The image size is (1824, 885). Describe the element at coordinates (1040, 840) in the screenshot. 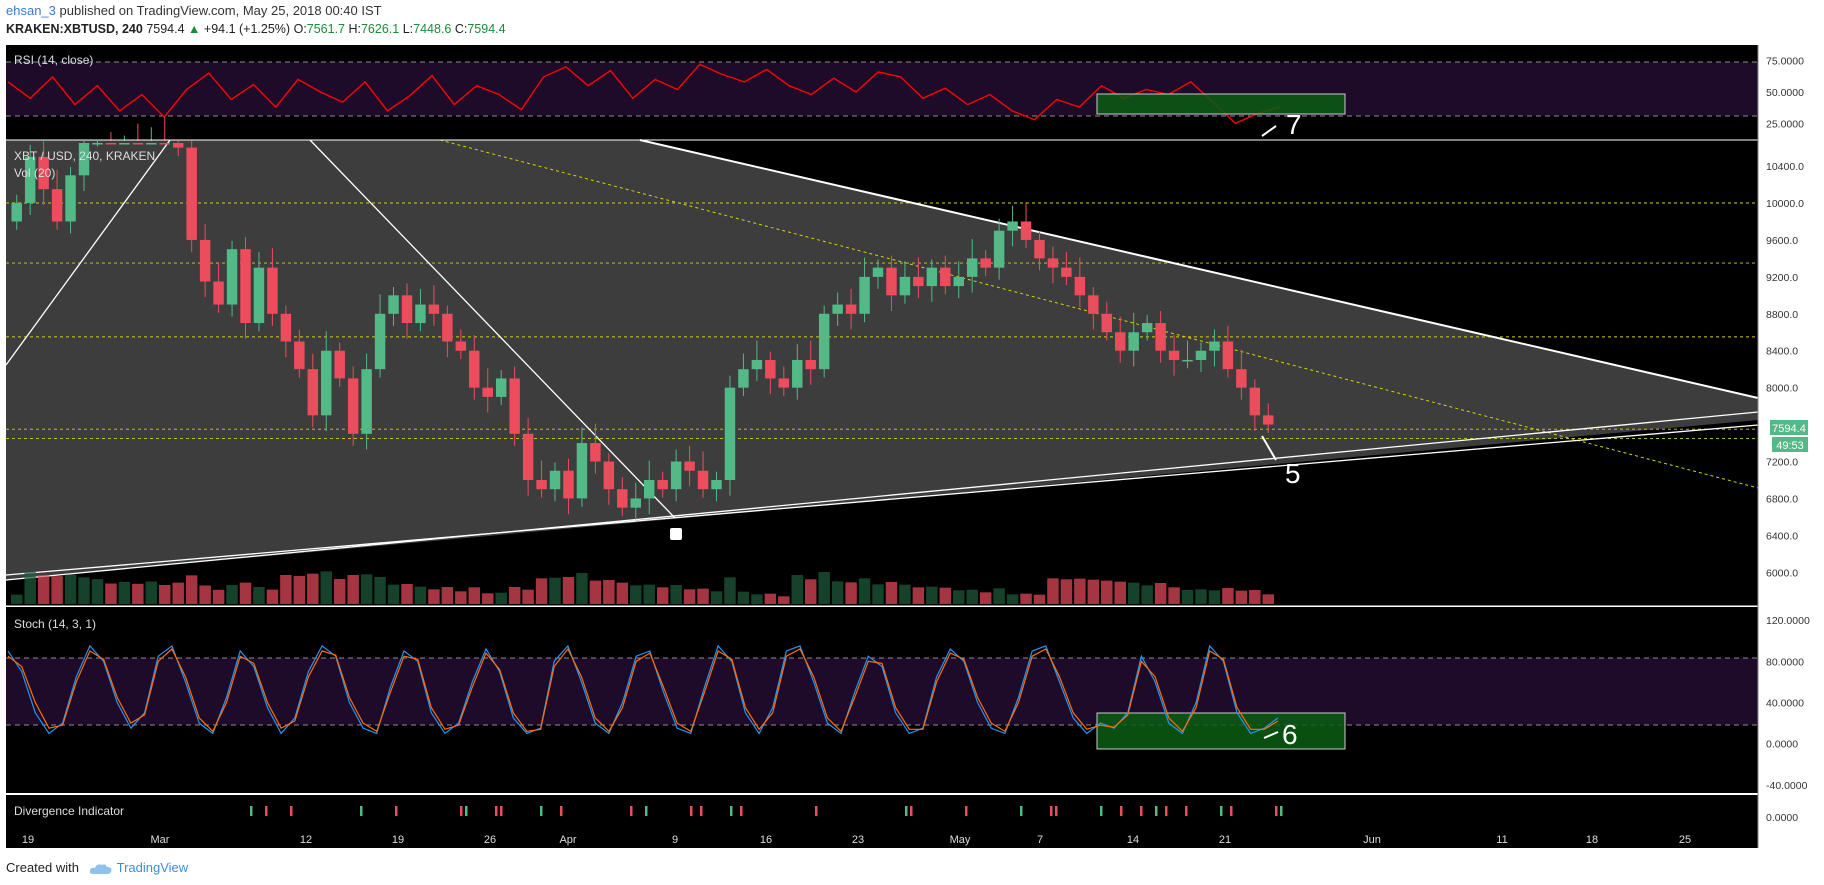

I see `time-tick-label: 7` at that location.